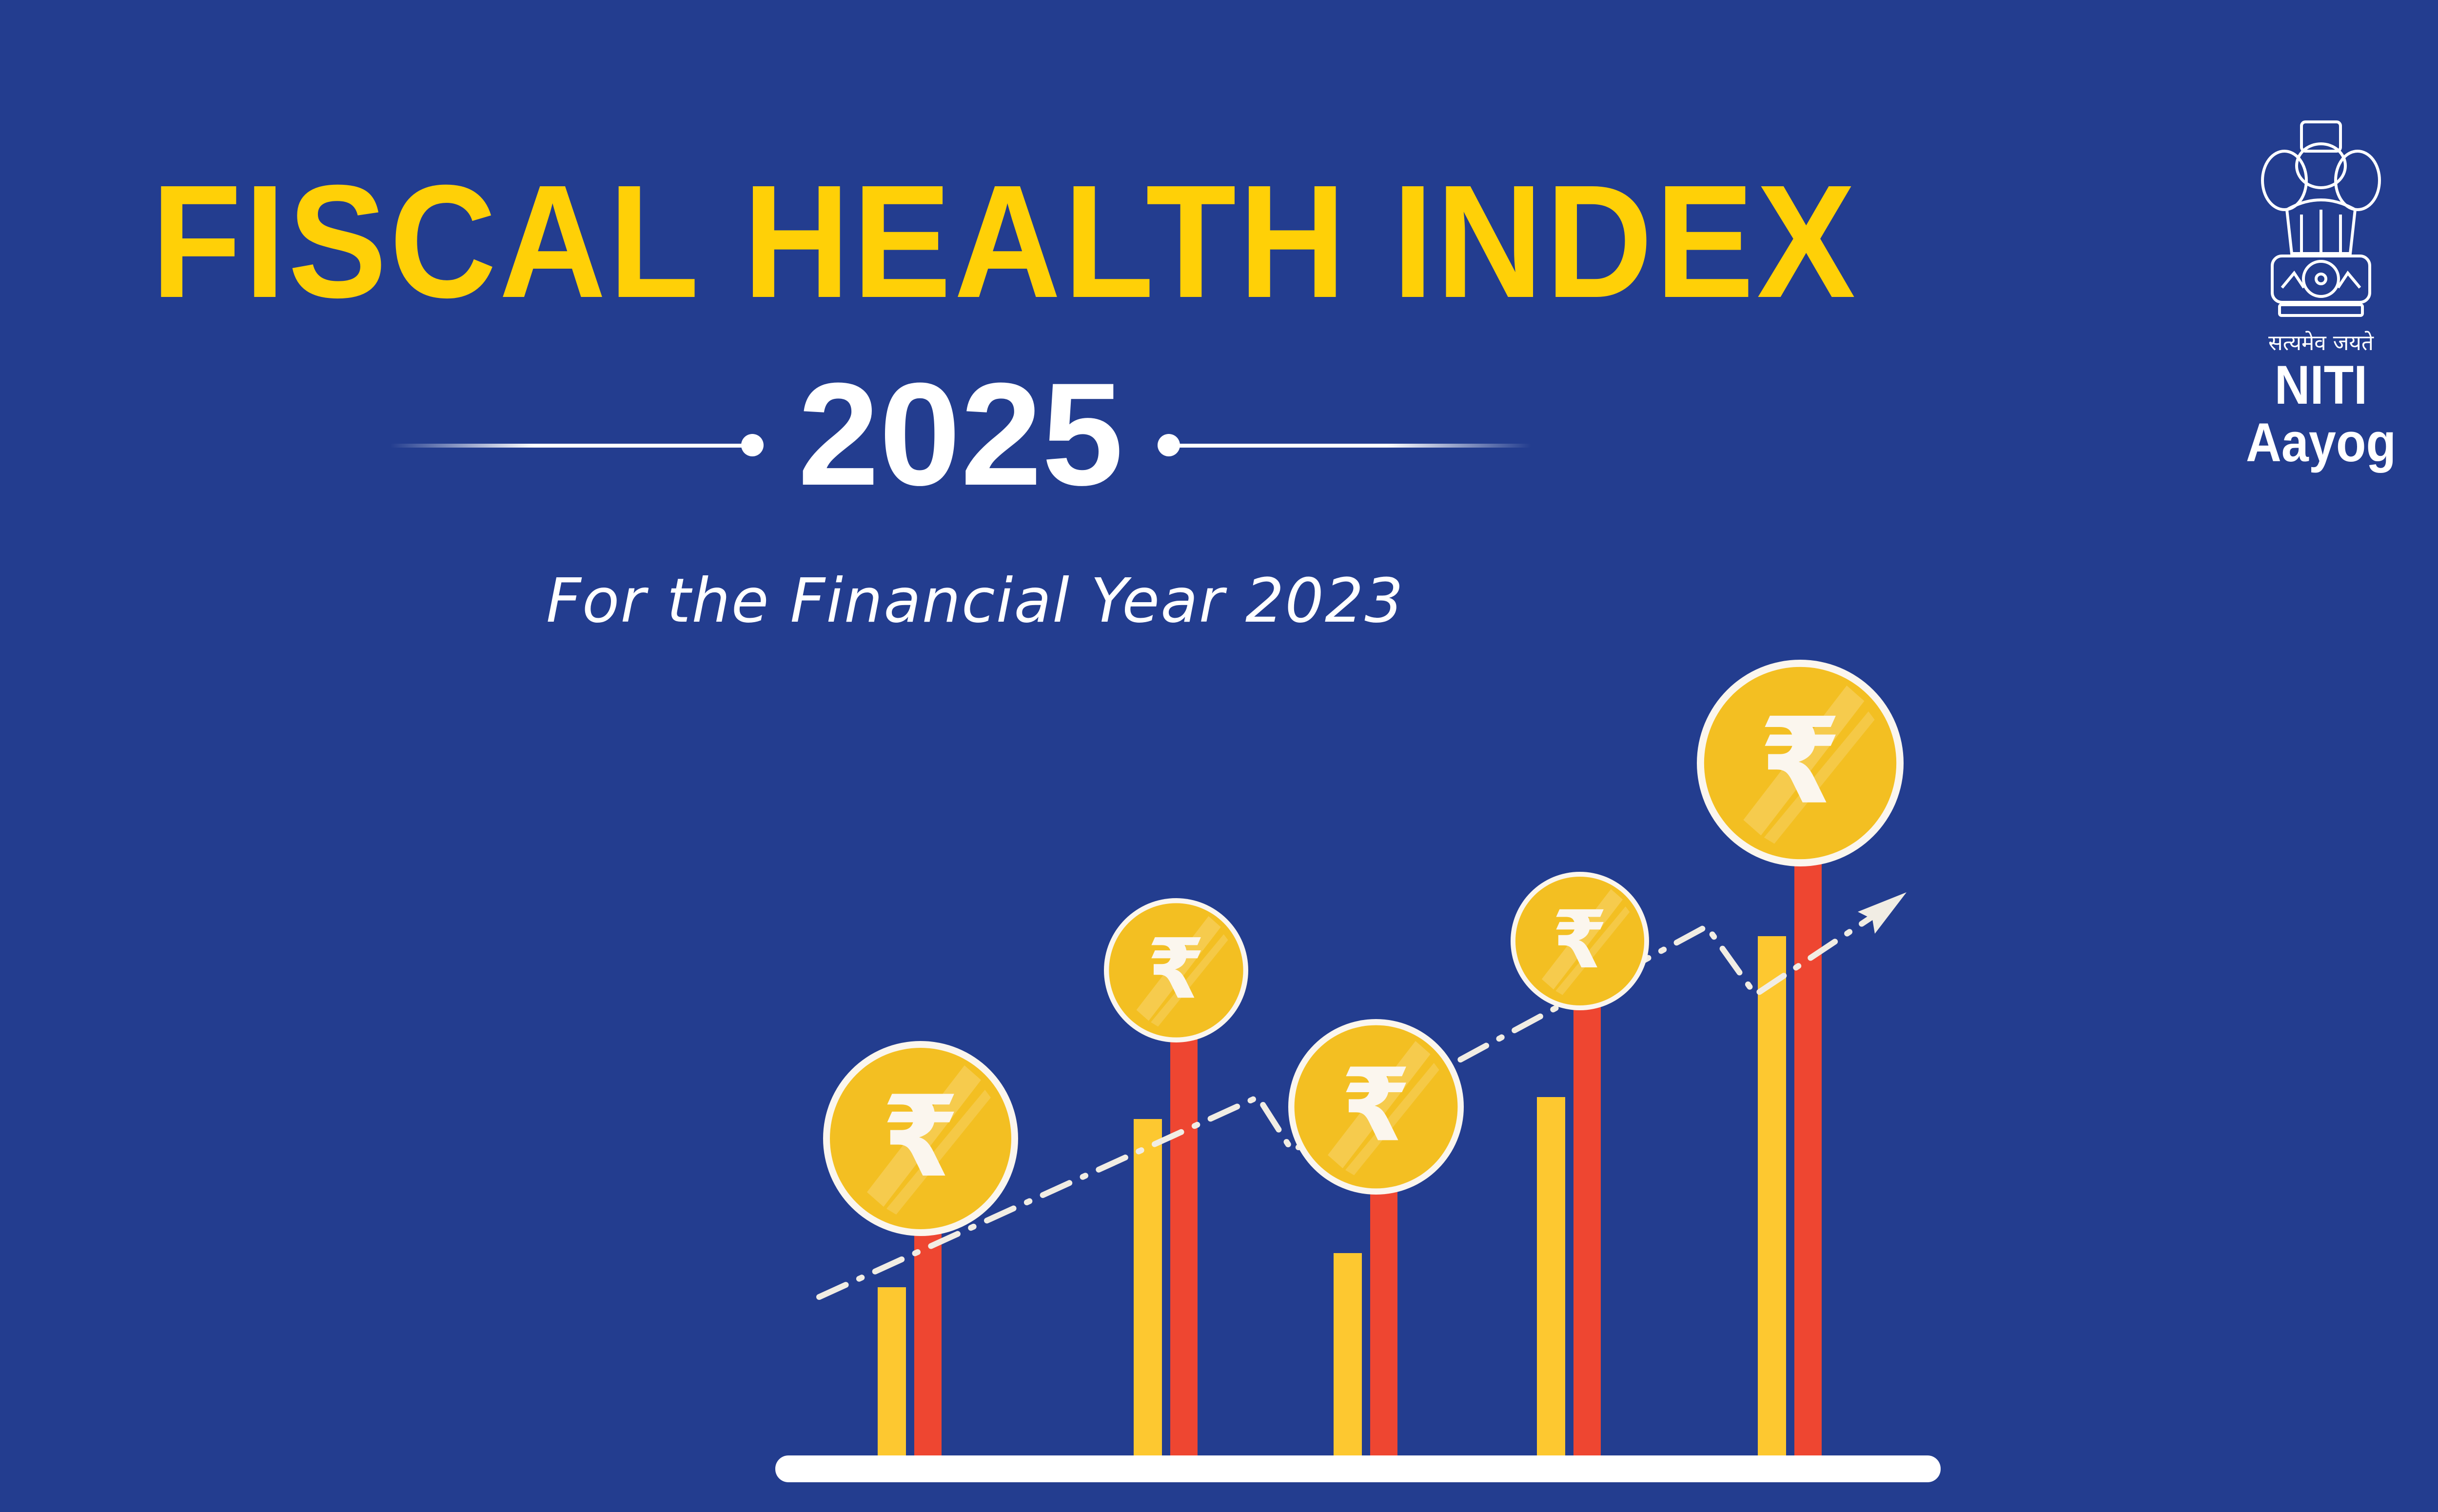 The height and width of the screenshot is (1512, 2438). I want to click on subtitle: For the Financial Year 2023, so click(975, 601).